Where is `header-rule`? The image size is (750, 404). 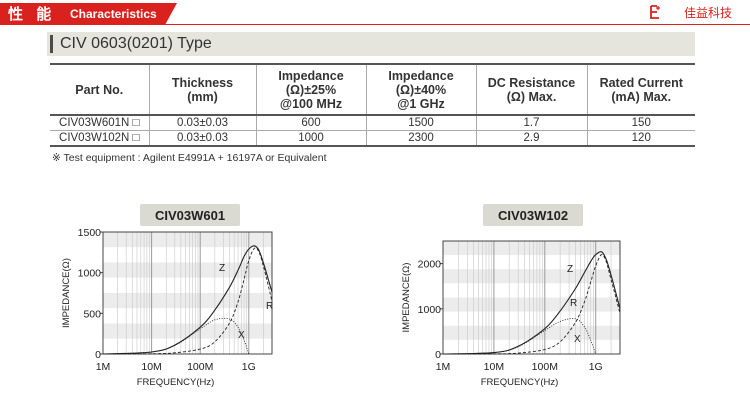
header-rule is located at coordinates (375, 24).